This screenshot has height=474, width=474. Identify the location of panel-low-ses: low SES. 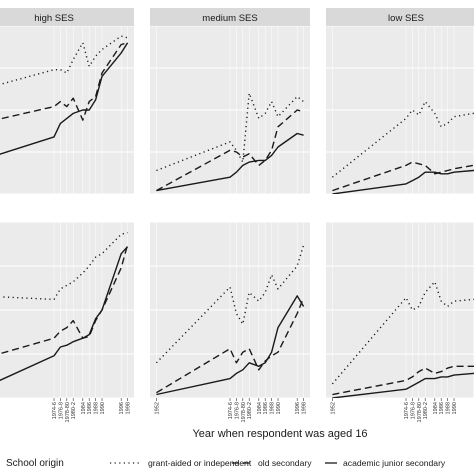
(400, 101).